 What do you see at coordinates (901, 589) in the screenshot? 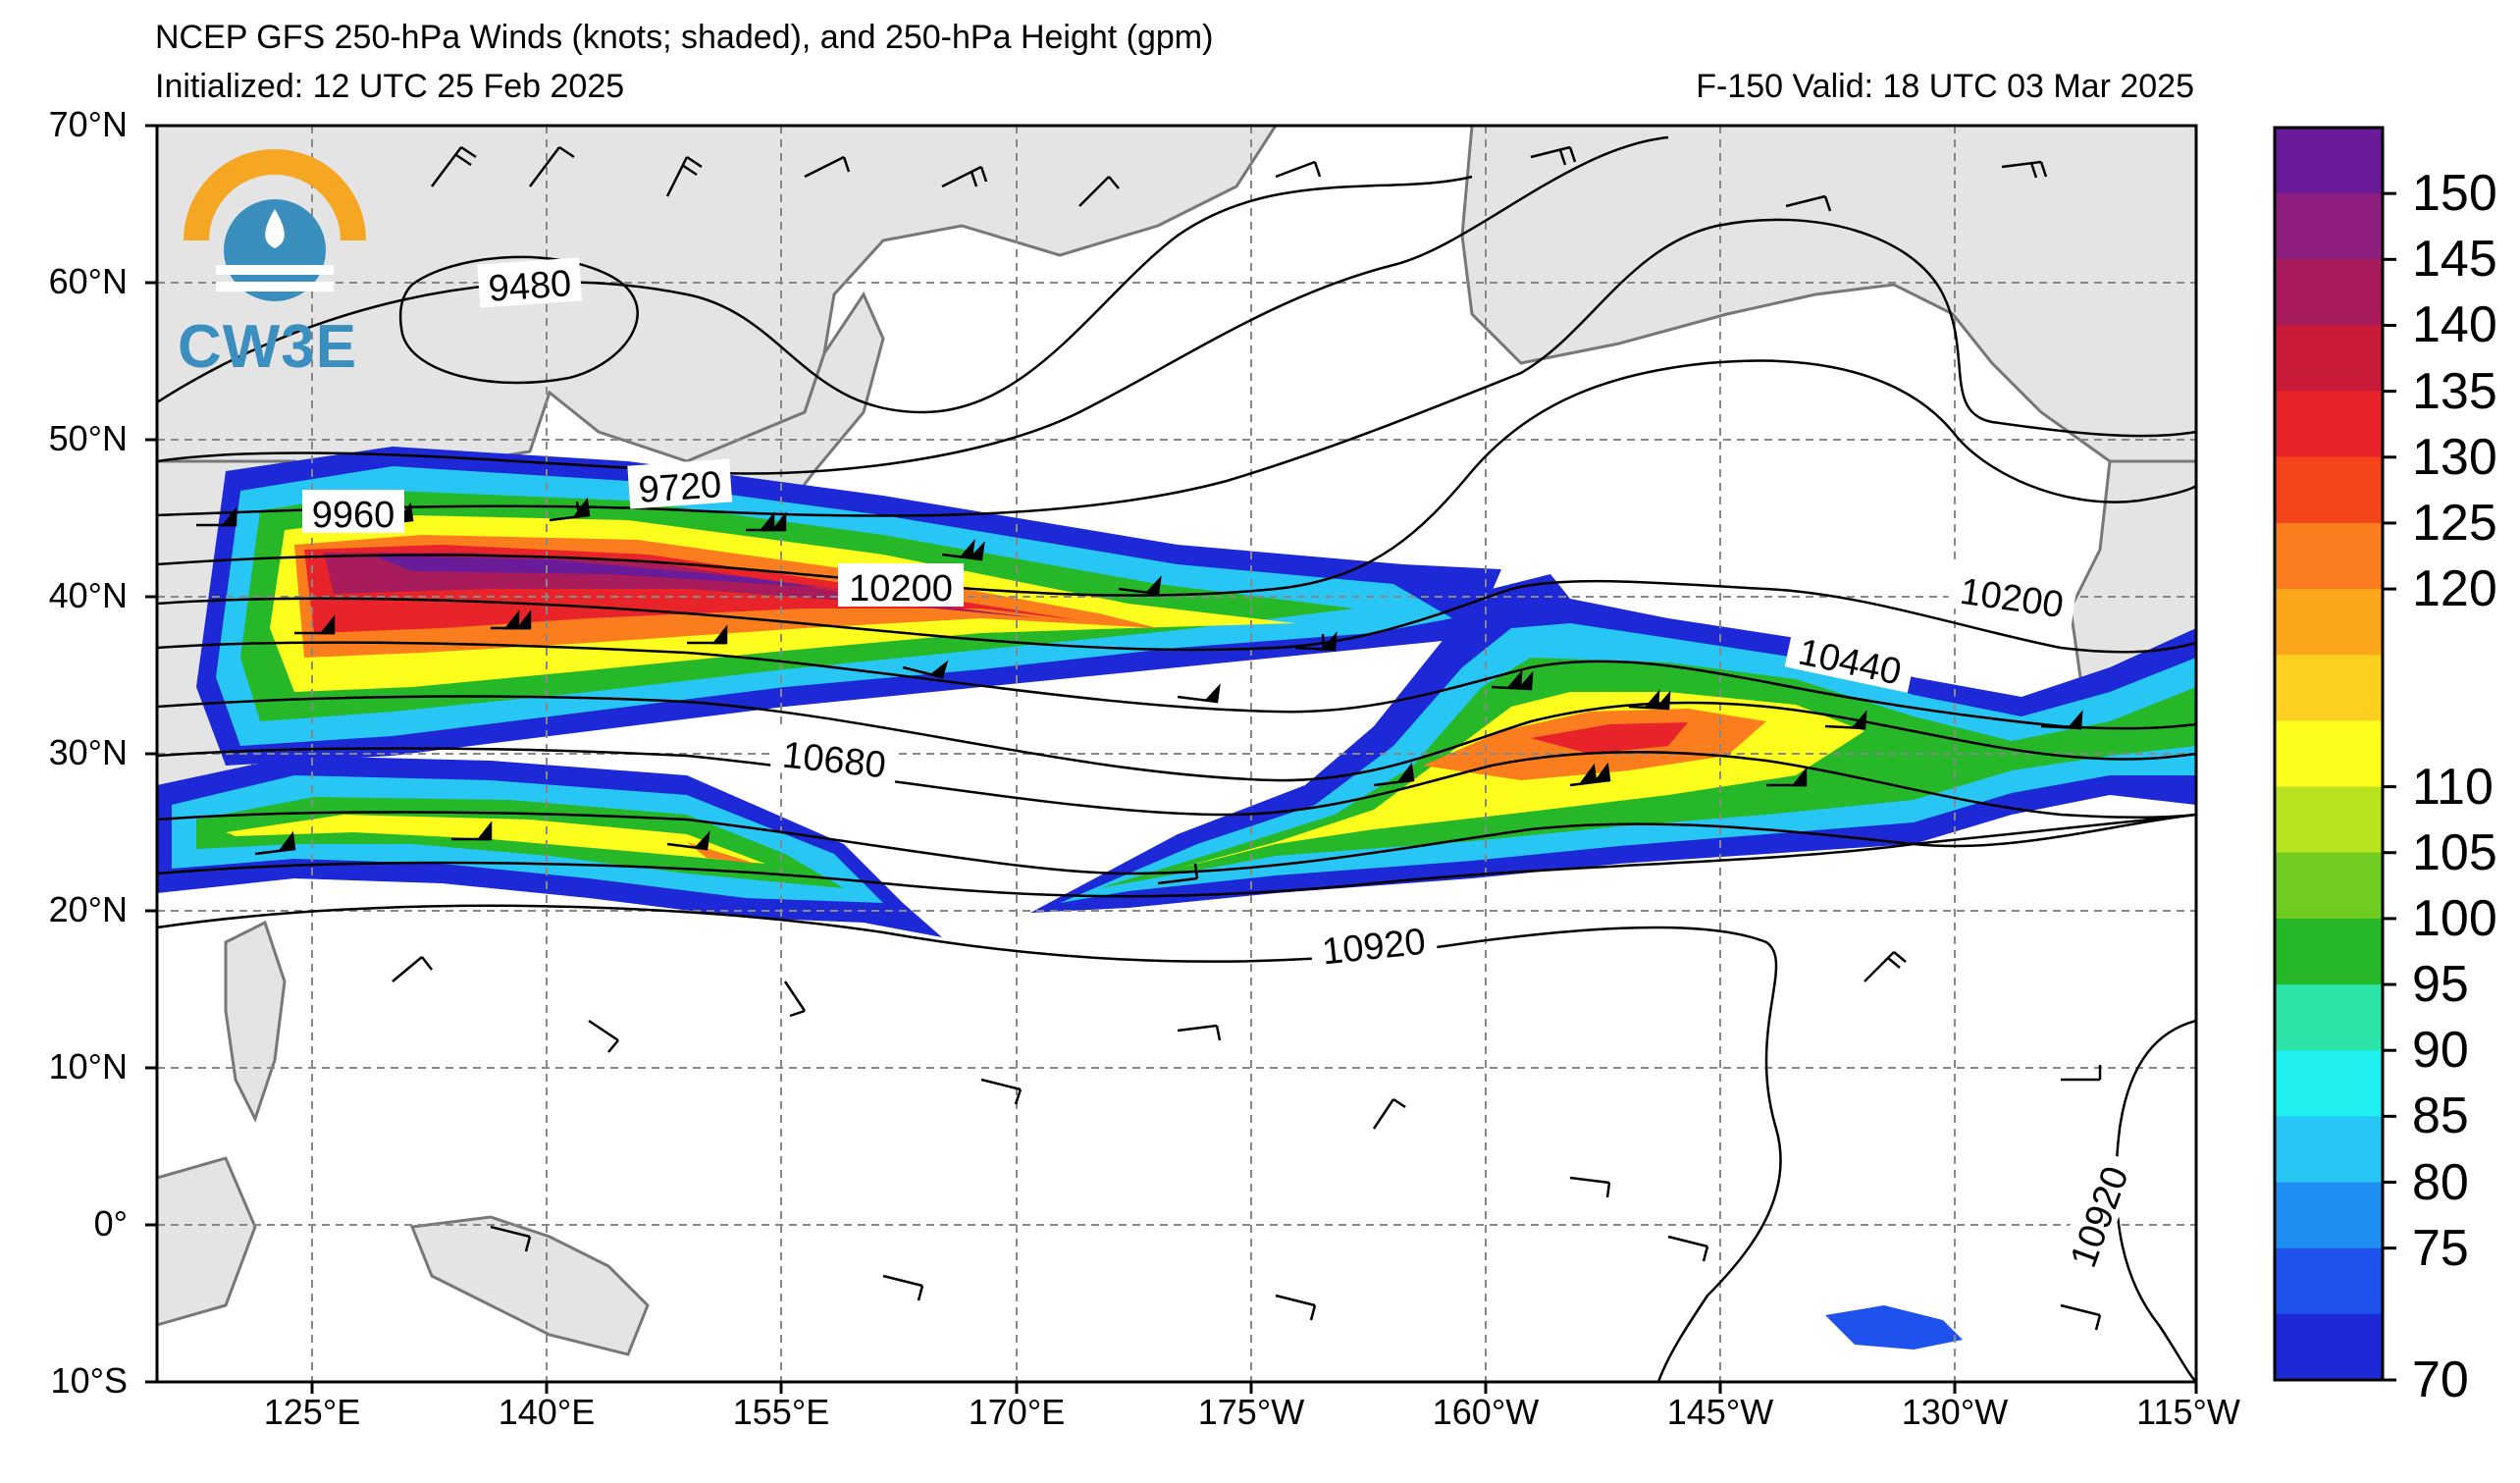
I see `contour-label: 10200` at bounding box center [901, 589].